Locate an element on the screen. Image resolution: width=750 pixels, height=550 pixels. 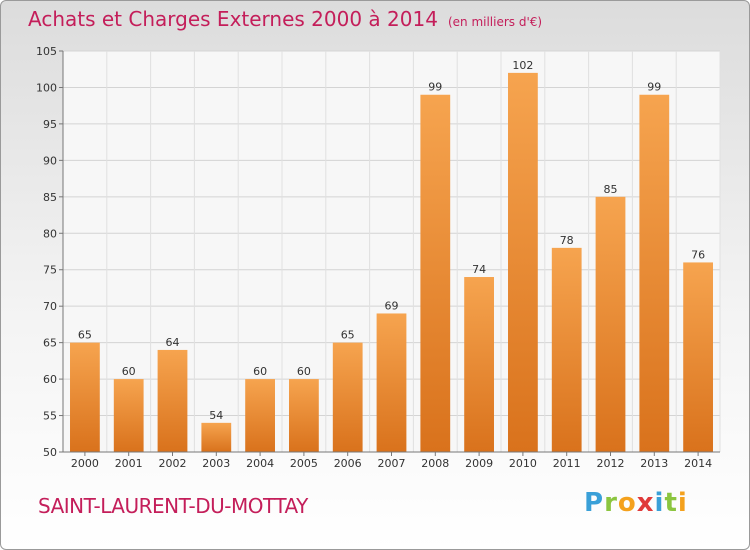
y-tick-label: 50 is located at coordinates (50, 452).